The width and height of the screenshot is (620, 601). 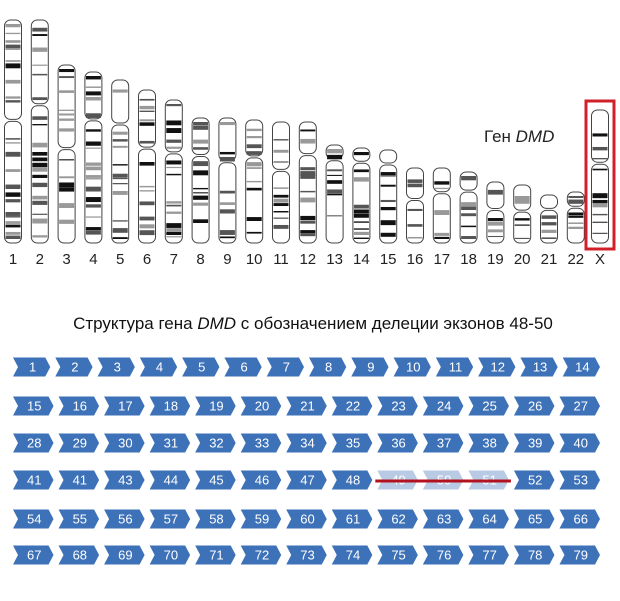 I want to click on title-gene: DMD, so click(x=216, y=323).